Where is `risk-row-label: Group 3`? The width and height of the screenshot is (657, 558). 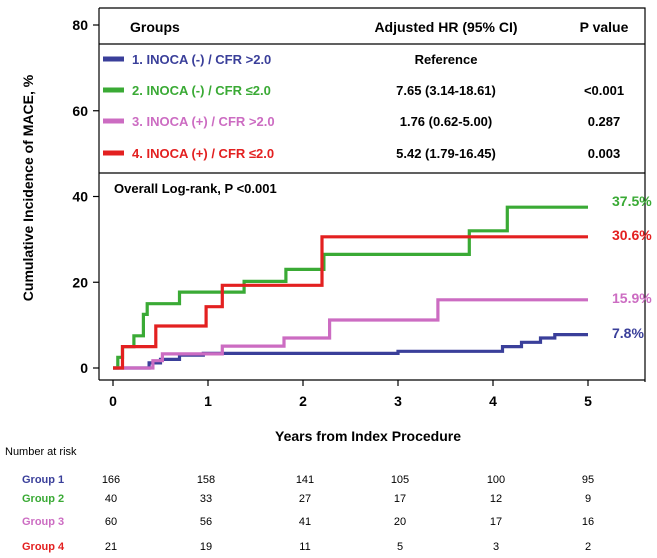
risk-row-label: Group 3 is located at coordinates (43, 522).